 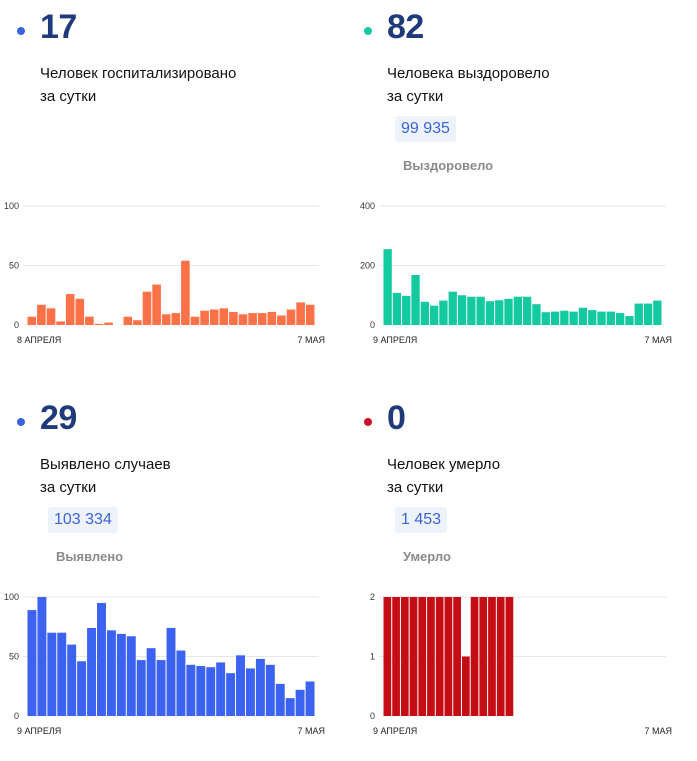 What do you see at coordinates (516, 273) in the screenshot?
I see `recovered-chart: 0 200 400 9 АПРЕЛЯ 7 МАЯ` at bounding box center [516, 273].